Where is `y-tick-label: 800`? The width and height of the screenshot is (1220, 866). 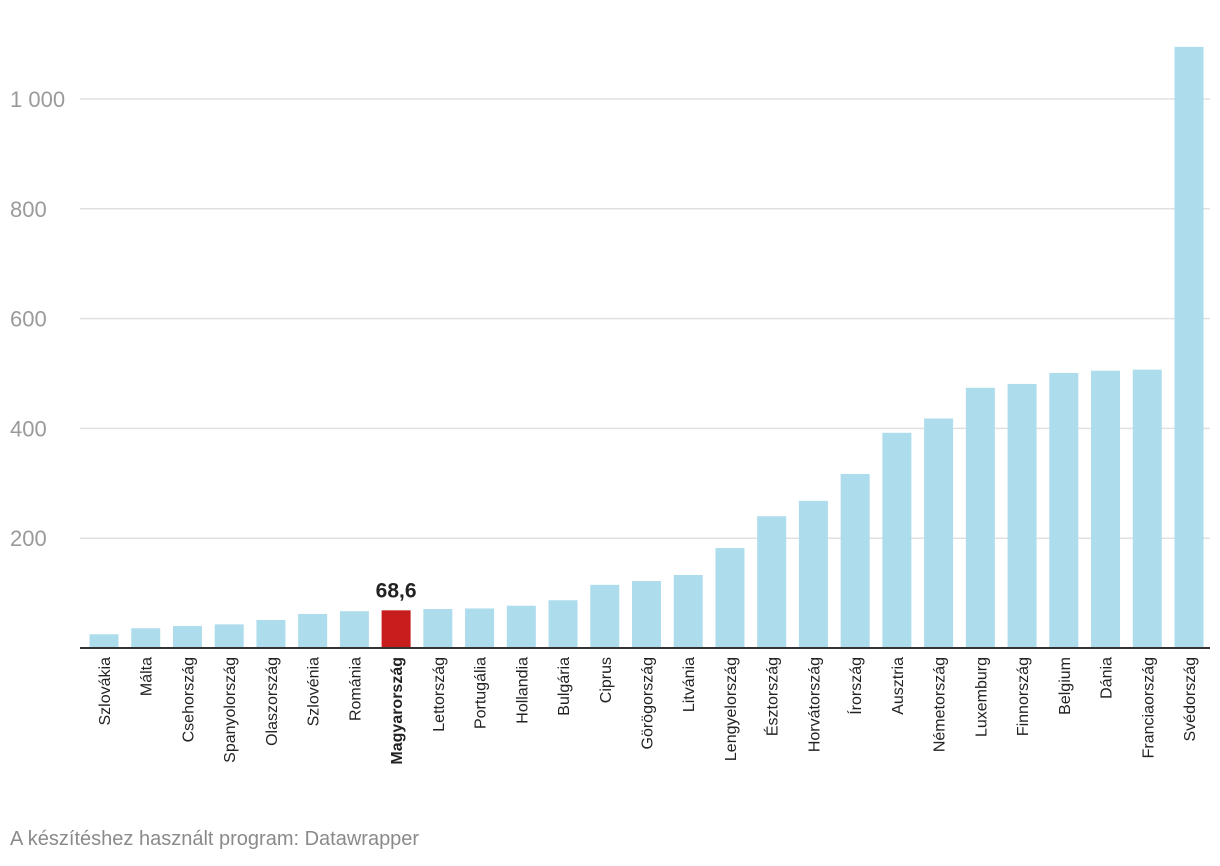 y-tick-label: 800 is located at coordinates (28, 209).